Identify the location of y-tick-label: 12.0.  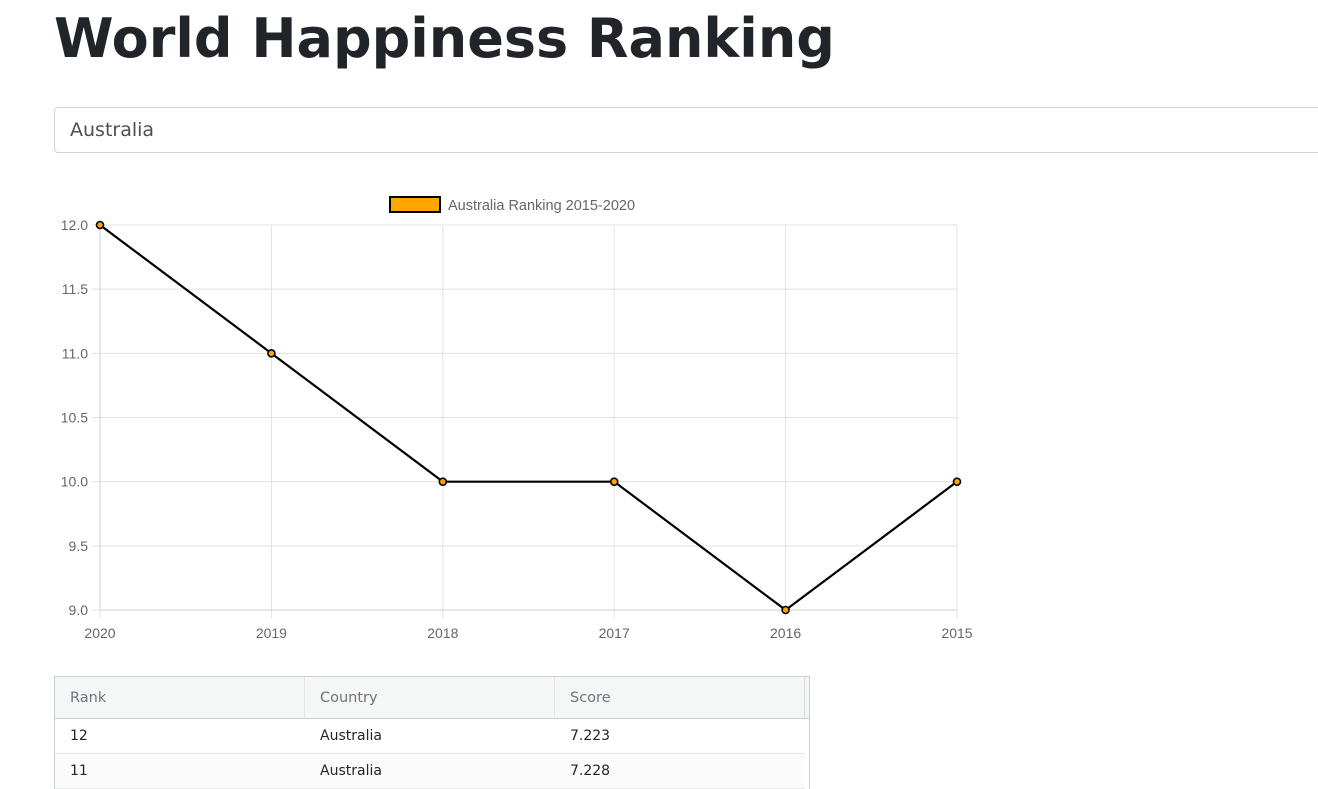
(74, 225).